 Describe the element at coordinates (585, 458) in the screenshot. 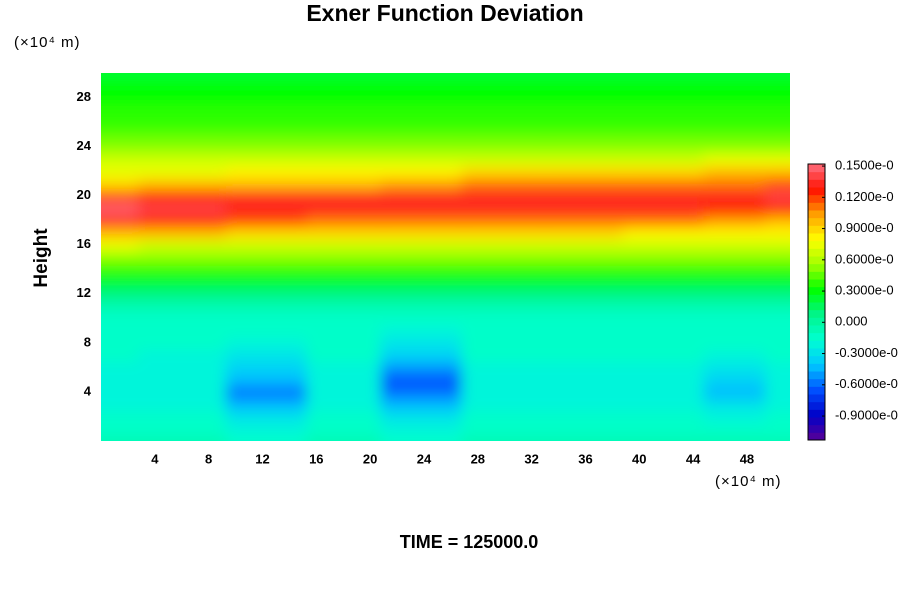

I see `x-tick-label: 36` at that location.